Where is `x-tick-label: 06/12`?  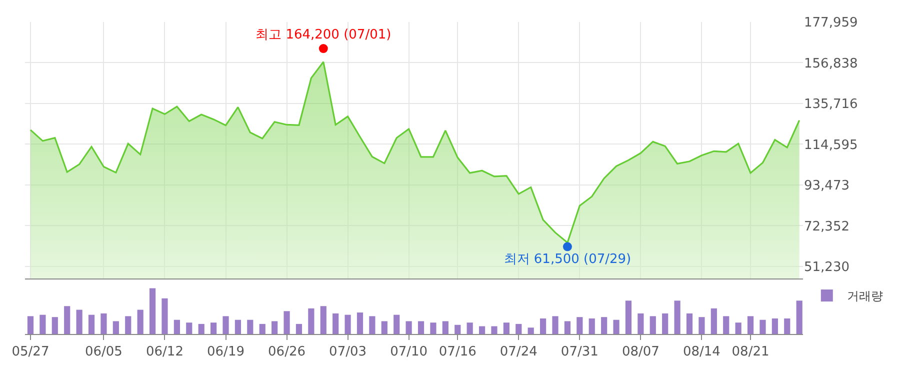 x-tick-label: 06/12 is located at coordinates (165, 352).